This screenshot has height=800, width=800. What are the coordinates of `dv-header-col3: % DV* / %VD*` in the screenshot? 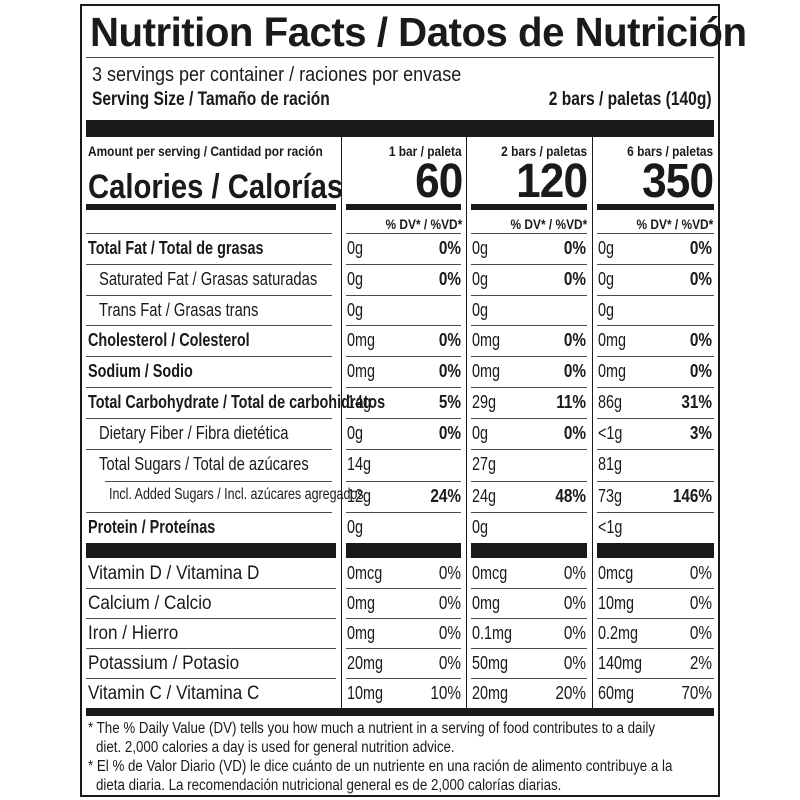 It's located at (674, 224).